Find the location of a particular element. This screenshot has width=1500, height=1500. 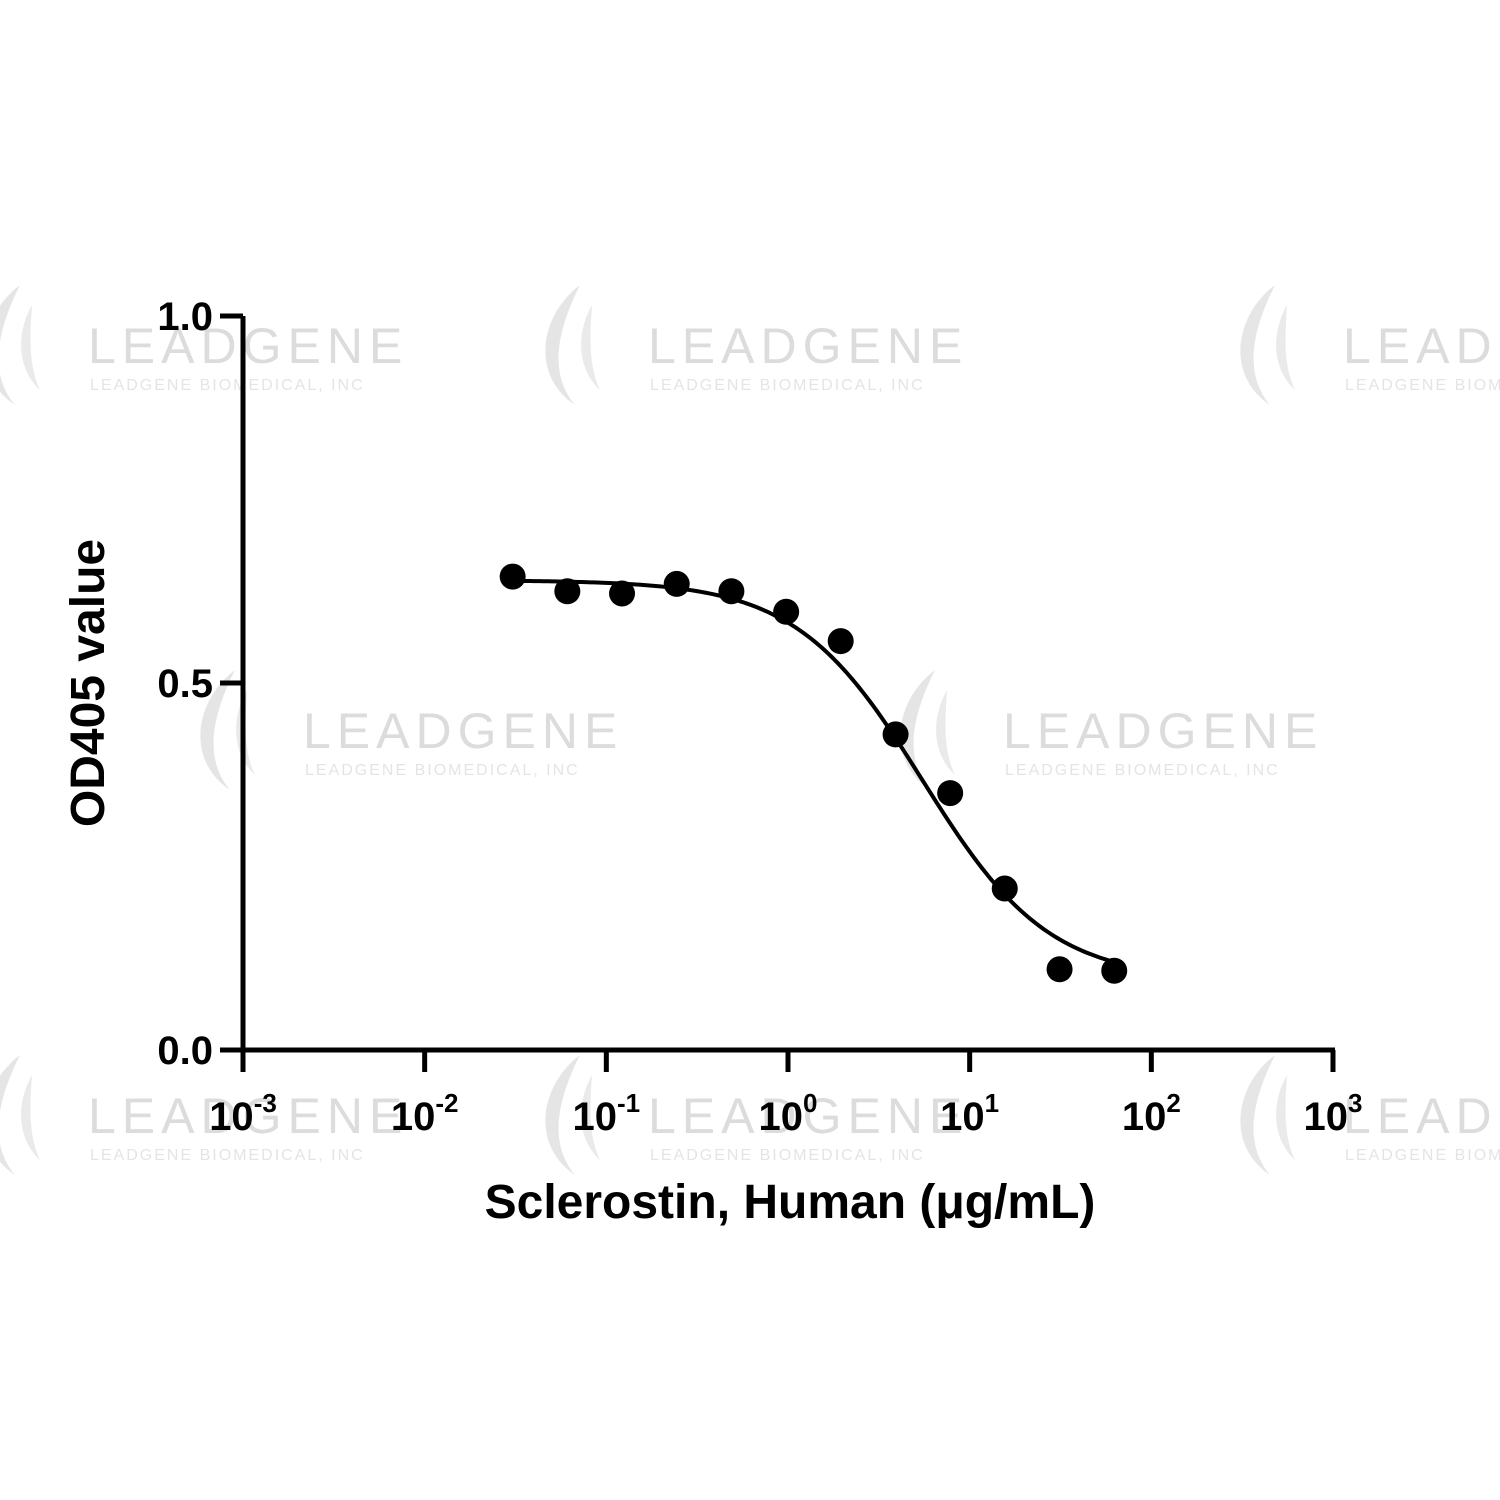

x-tick-label: 10² is located at coordinates (1151, 1113).